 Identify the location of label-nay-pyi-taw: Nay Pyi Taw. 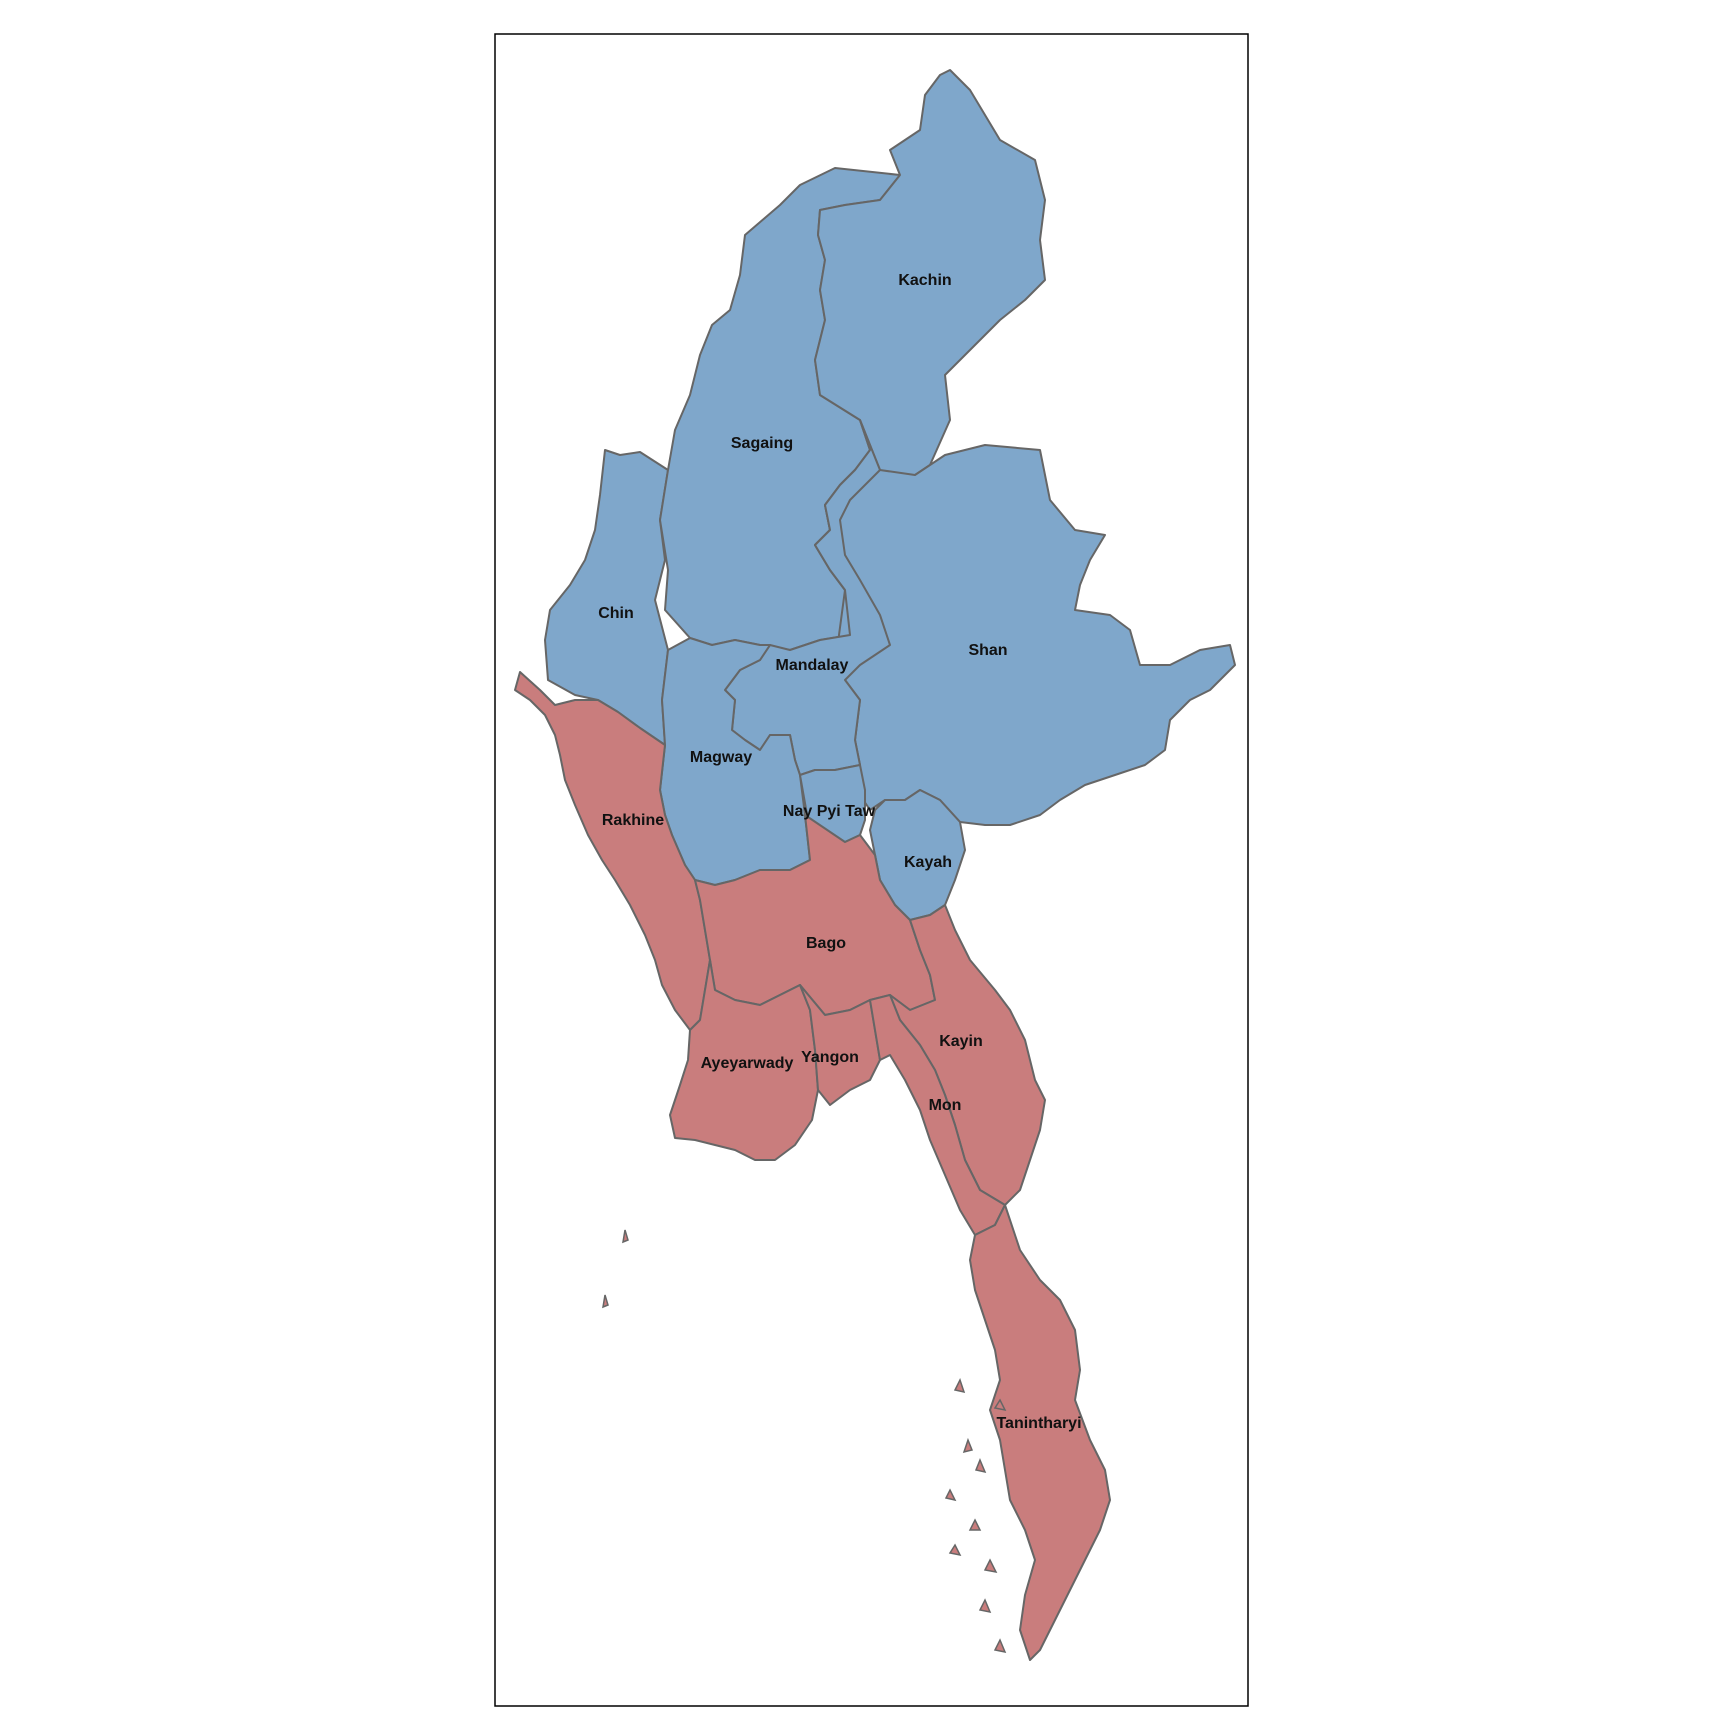
(829, 811).